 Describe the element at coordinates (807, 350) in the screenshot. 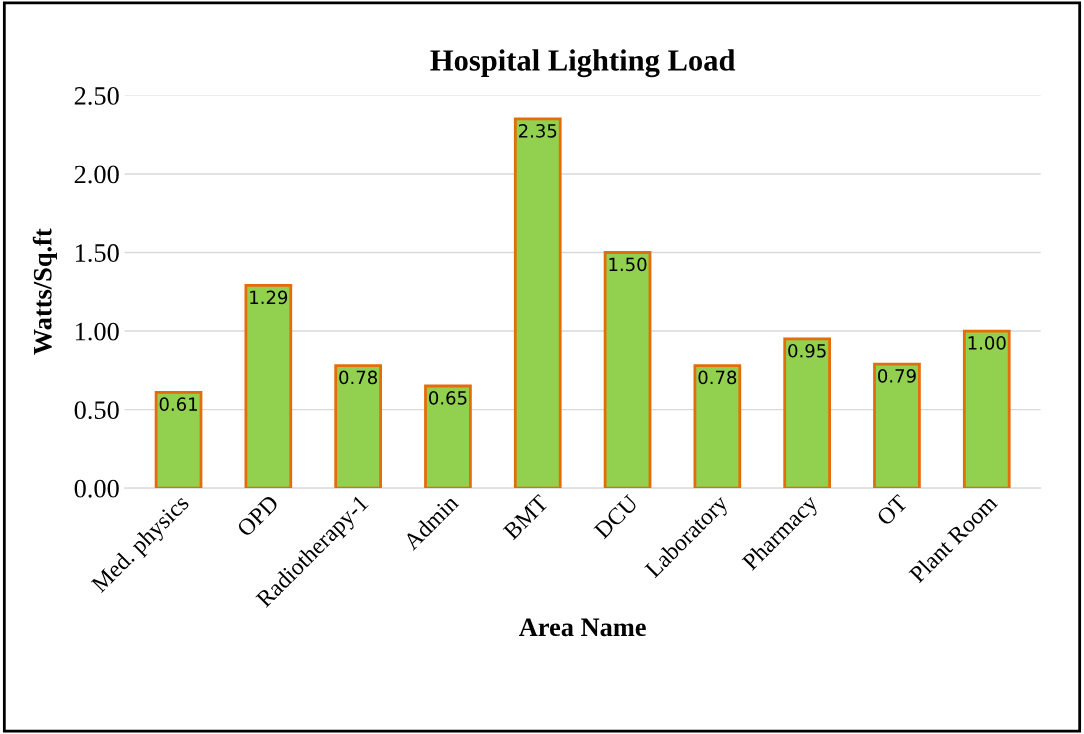

I see `data-label: 0.95` at that location.